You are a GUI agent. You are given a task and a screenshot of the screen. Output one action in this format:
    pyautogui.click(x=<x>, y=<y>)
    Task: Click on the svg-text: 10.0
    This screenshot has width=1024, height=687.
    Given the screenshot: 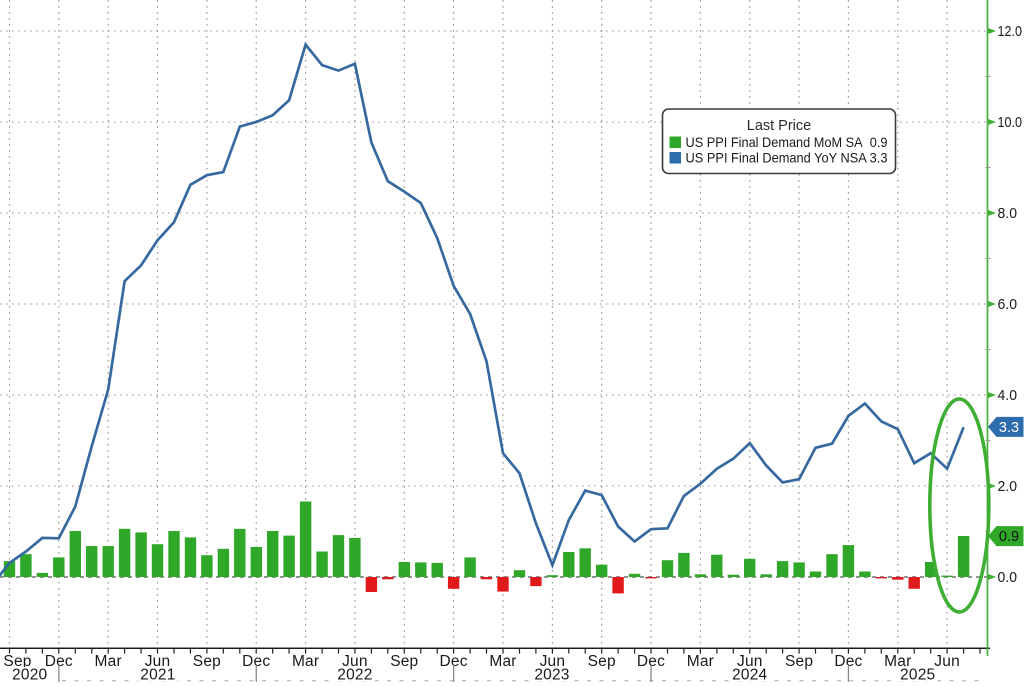 What is the action you would take?
    pyautogui.click(x=1010, y=122)
    